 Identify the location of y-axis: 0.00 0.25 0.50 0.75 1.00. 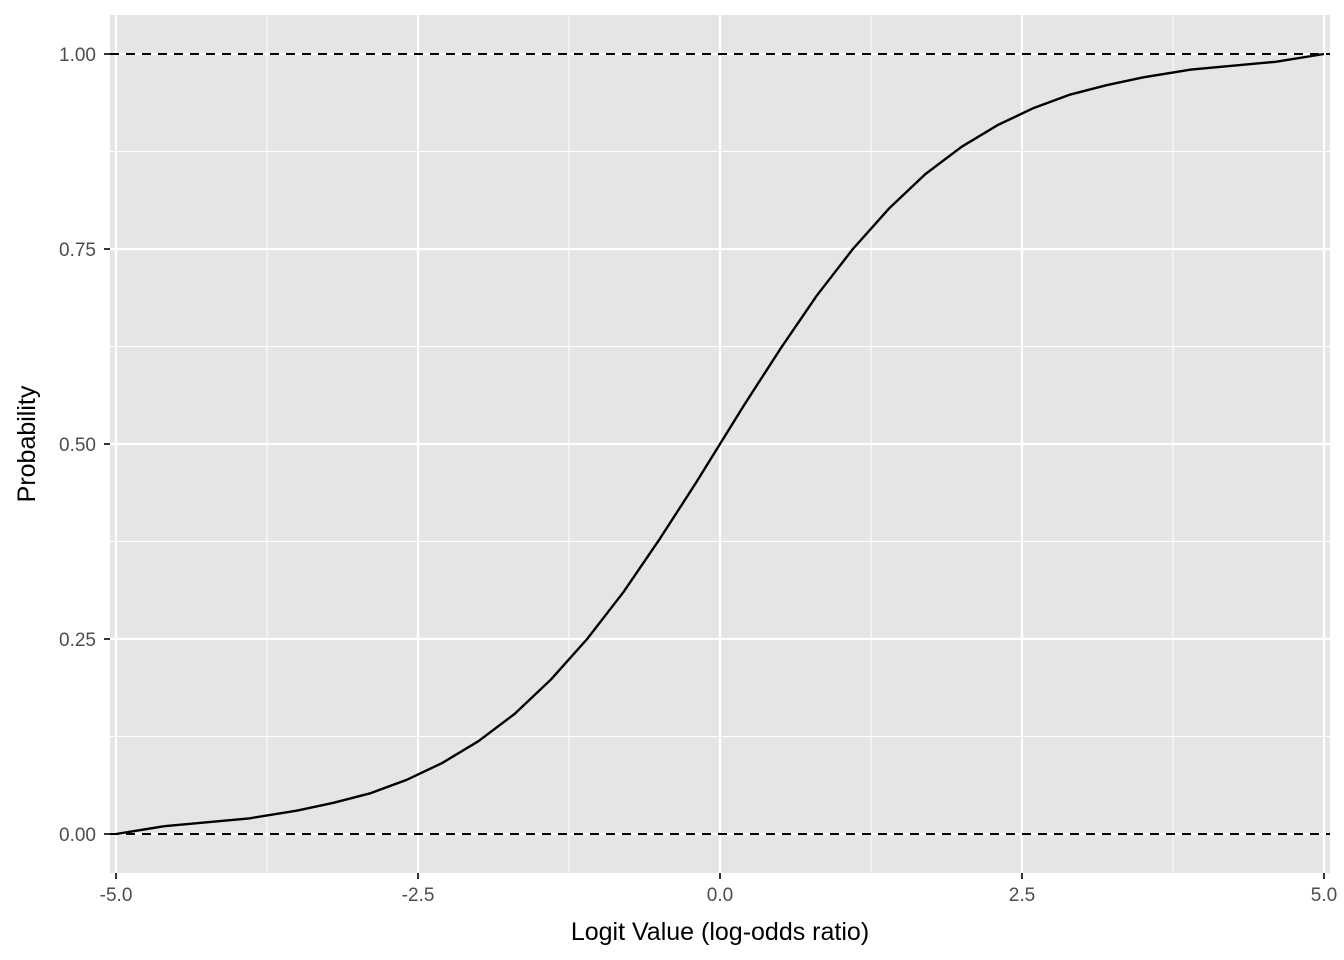
(84, 445).